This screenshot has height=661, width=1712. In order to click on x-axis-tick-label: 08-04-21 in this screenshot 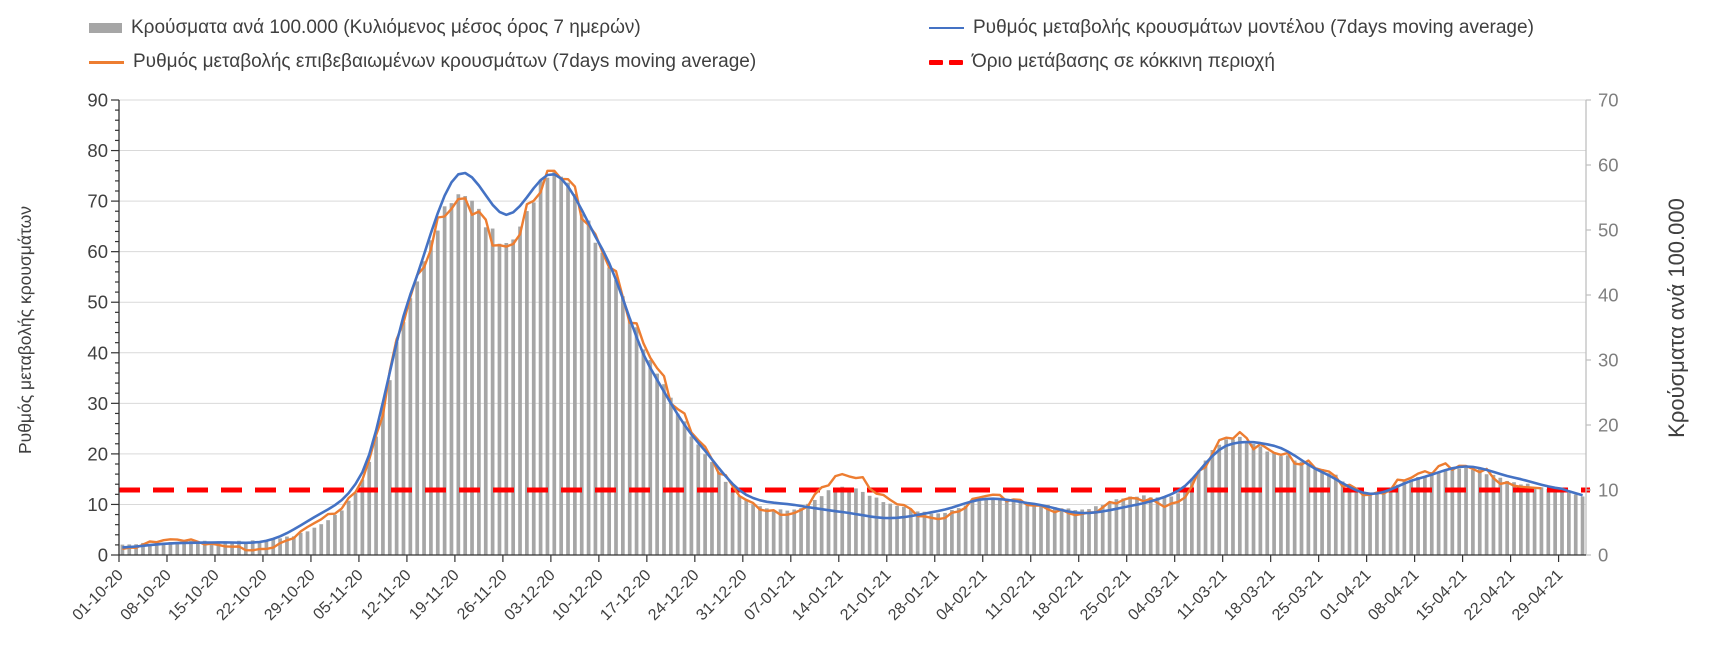, I will do `click(1393, 595)`.